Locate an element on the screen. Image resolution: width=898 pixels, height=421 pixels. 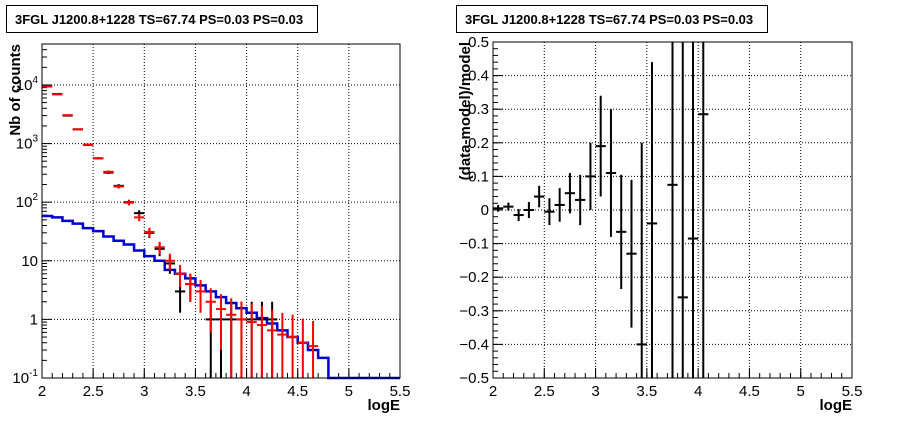
y-tick-label: 10⁴ is located at coordinates (27, 84).